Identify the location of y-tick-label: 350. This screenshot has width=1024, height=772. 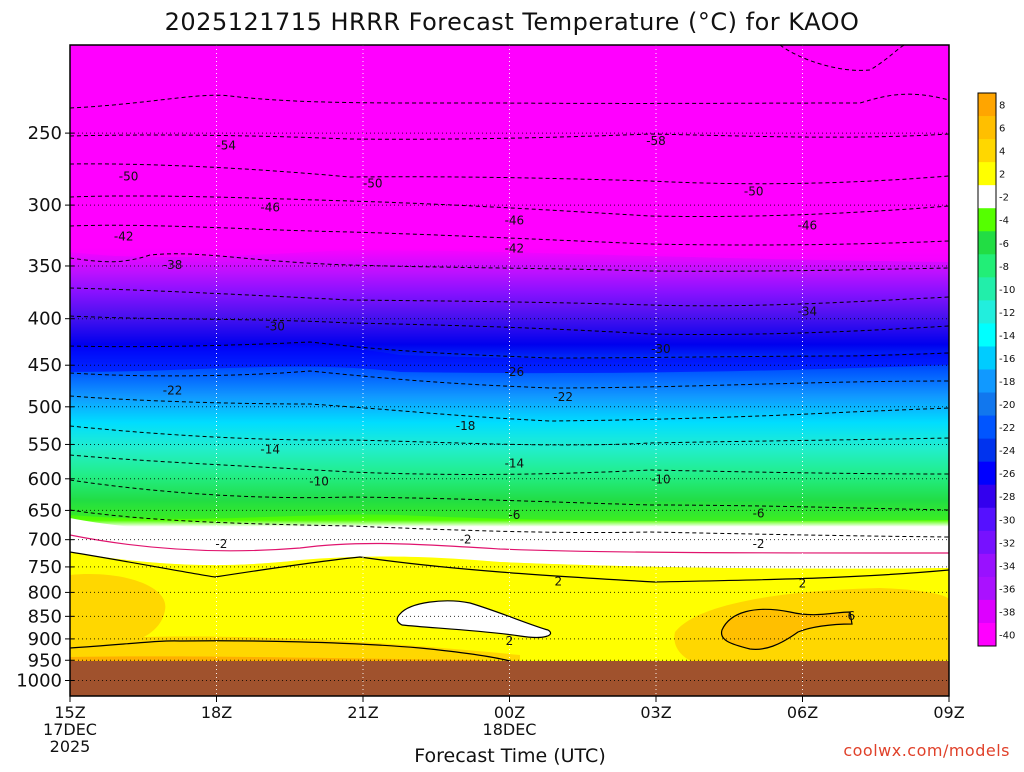
(45, 266).